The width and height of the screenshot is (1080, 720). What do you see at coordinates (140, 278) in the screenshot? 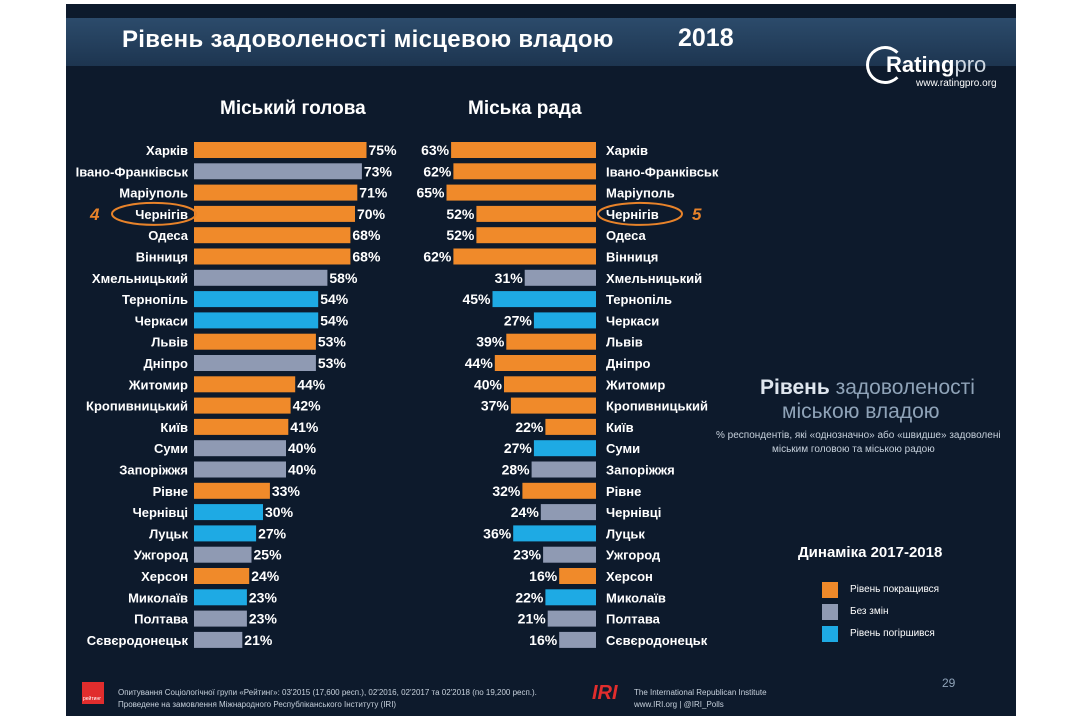
I see `mayor-category-label: Хмельницький` at bounding box center [140, 278].